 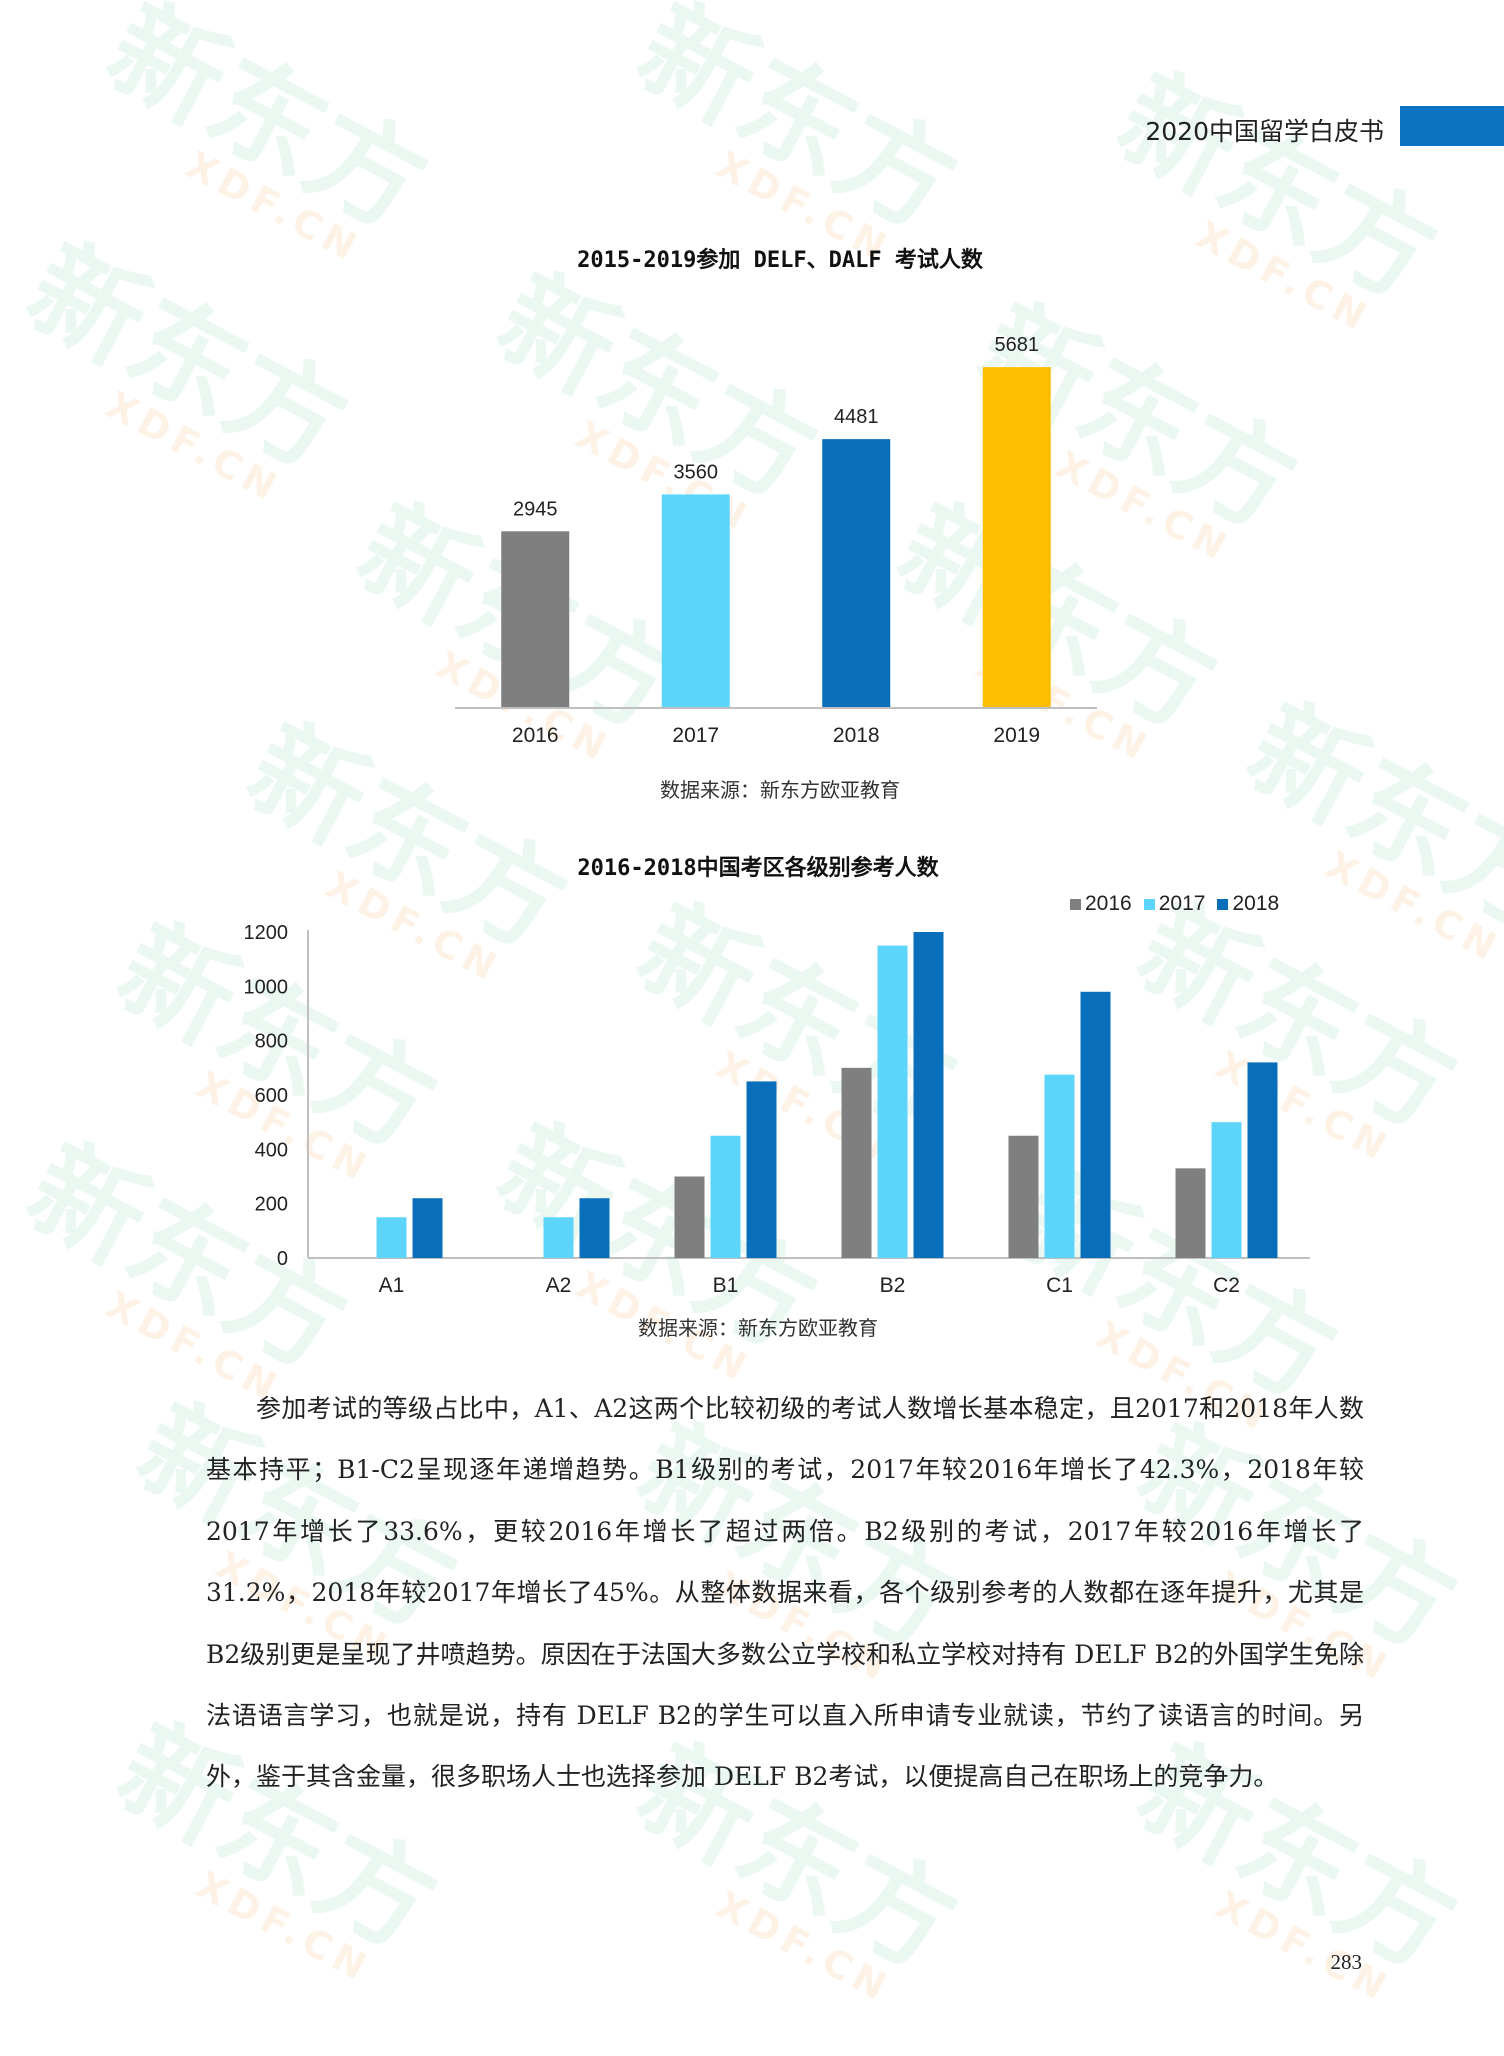 I want to click on x-tick-label: 2016, so click(x=535, y=735).